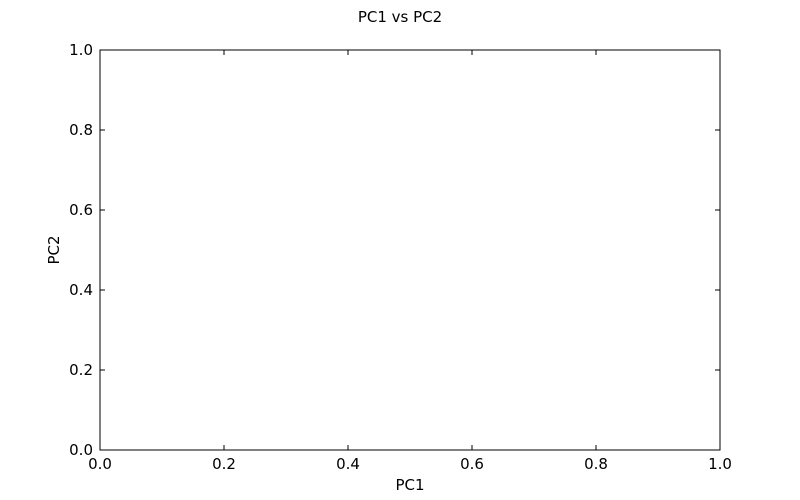  I want to click on y-tick-label: 0.2, so click(81, 370).